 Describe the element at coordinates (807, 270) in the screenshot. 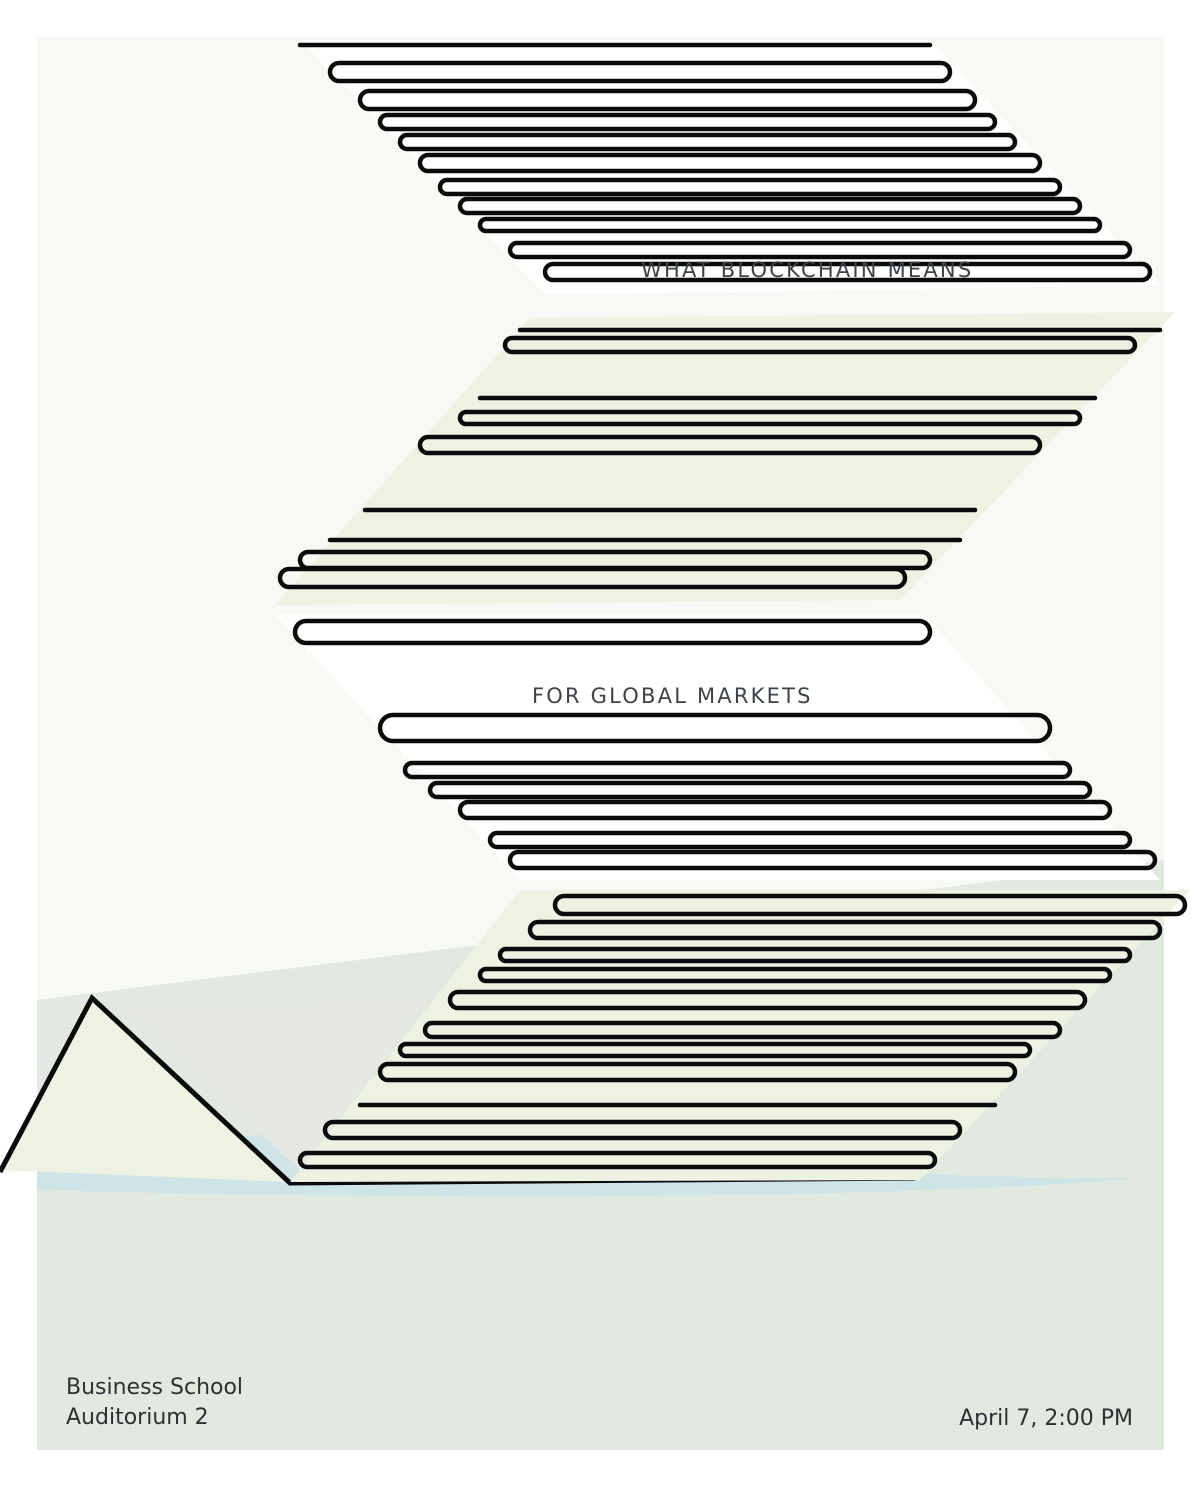

I see `headline-top: WHAT BLOCKCHAIN MEANS` at that location.